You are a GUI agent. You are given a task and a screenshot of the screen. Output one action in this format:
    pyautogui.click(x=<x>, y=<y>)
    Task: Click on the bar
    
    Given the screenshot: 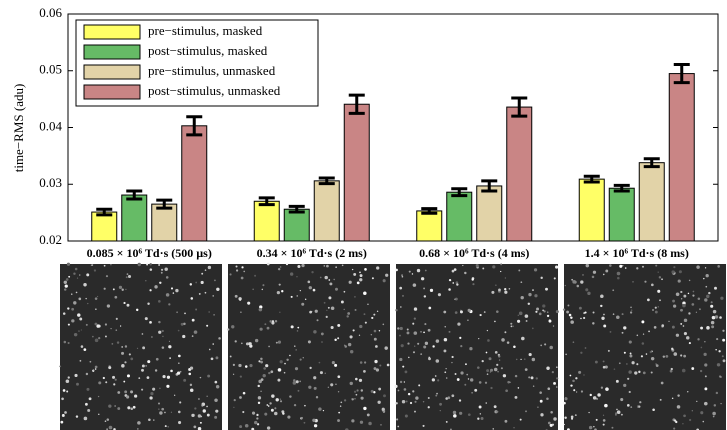 What is the action you would take?
    pyautogui.click(x=134, y=218)
    